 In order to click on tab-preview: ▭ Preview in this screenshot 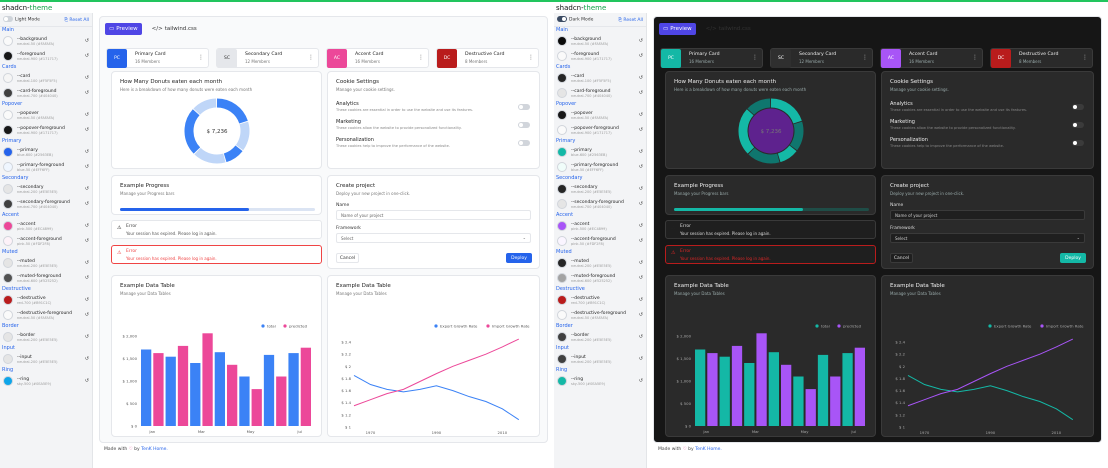, I will do `click(677, 29)`.